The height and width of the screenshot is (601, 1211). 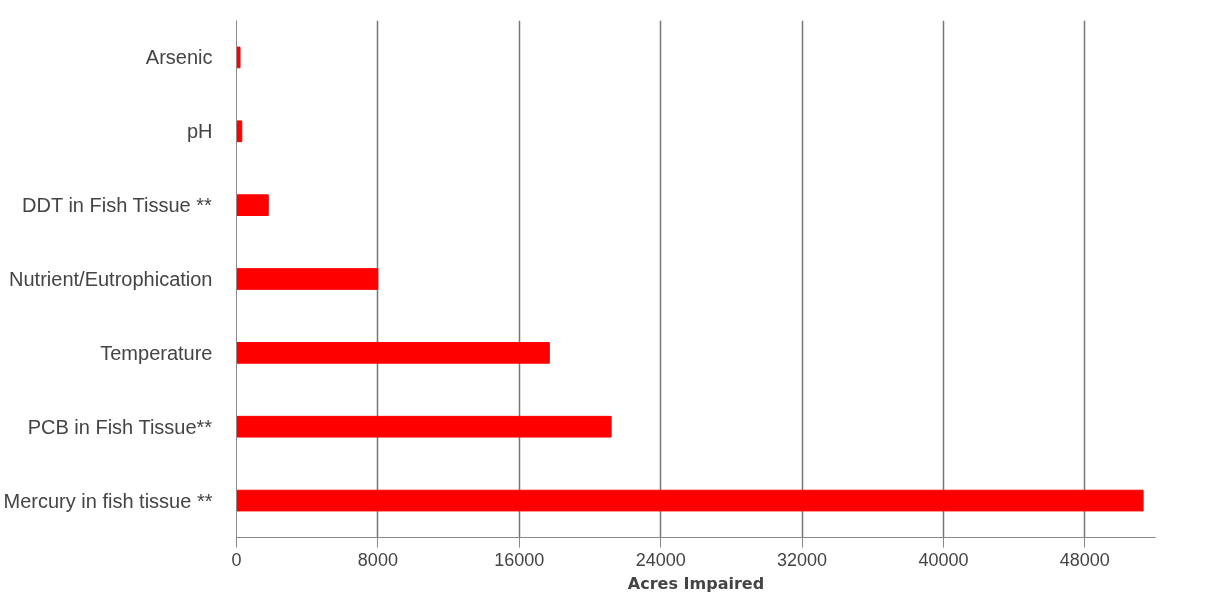 What do you see at coordinates (236, 559) in the screenshot?
I see `x-tick-label: 0` at bounding box center [236, 559].